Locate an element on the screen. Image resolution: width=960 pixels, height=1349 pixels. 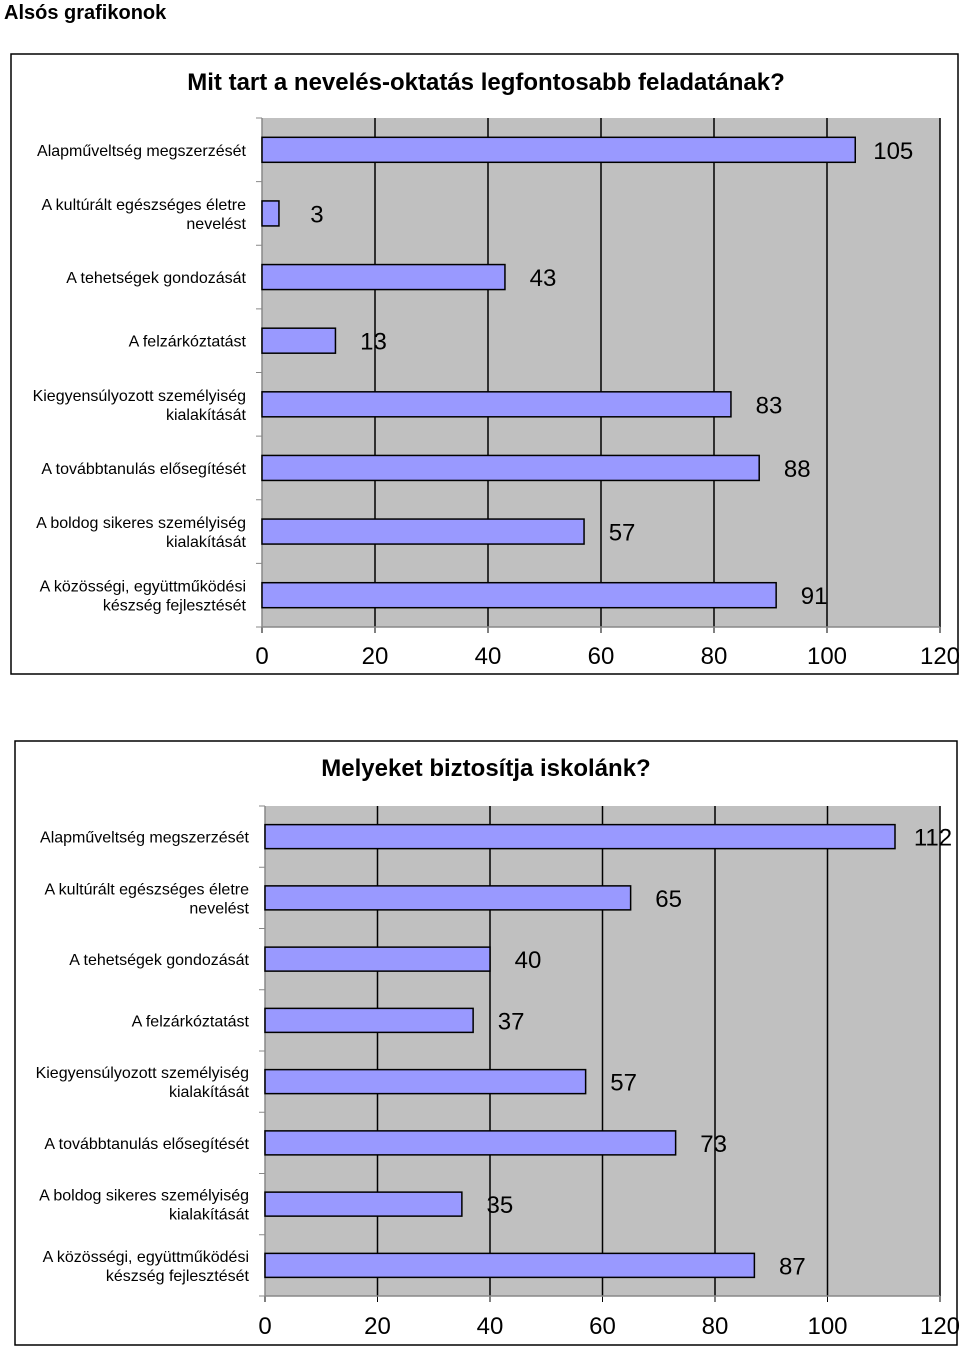
data-label: 40 is located at coordinates (528, 960).